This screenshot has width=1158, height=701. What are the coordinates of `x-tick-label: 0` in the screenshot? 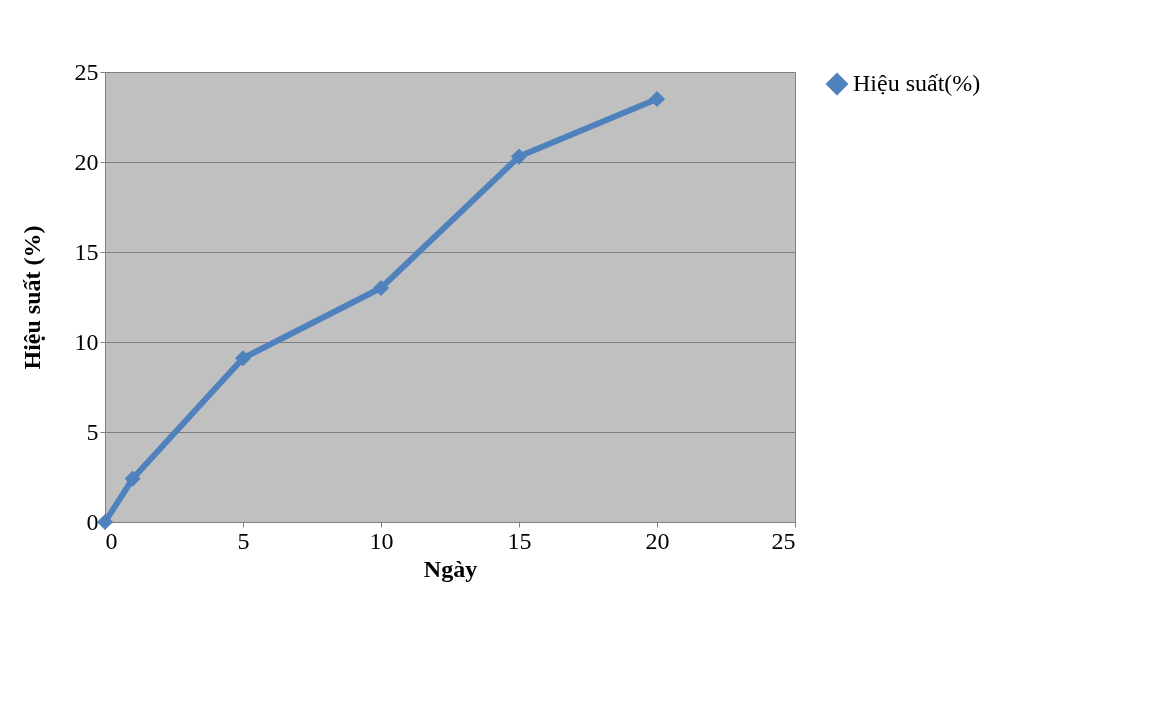 It's located at (111, 540).